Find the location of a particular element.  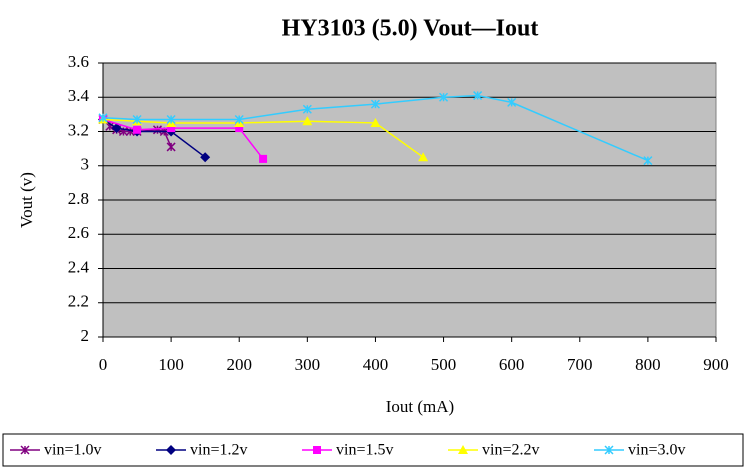

y-tick-label: 3.2 is located at coordinates (78, 129).